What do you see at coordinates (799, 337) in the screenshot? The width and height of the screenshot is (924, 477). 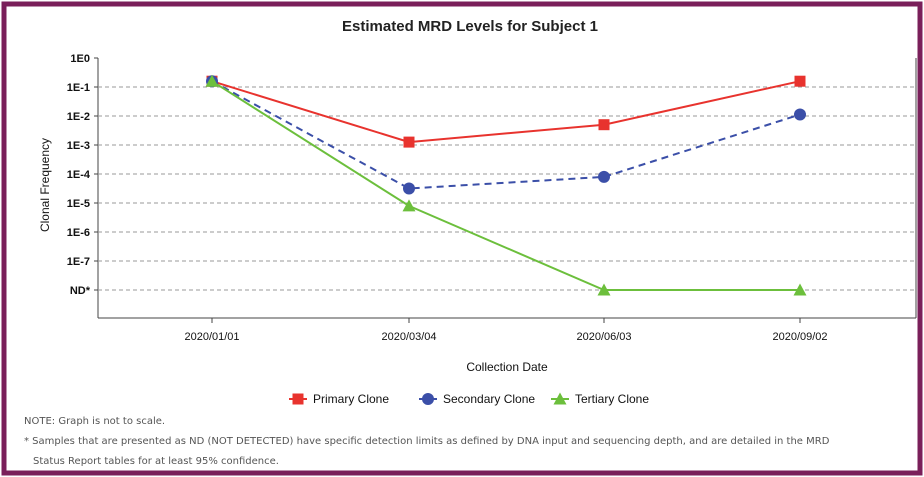 I see `x-tick-label: 2020/09/02` at bounding box center [799, 337].